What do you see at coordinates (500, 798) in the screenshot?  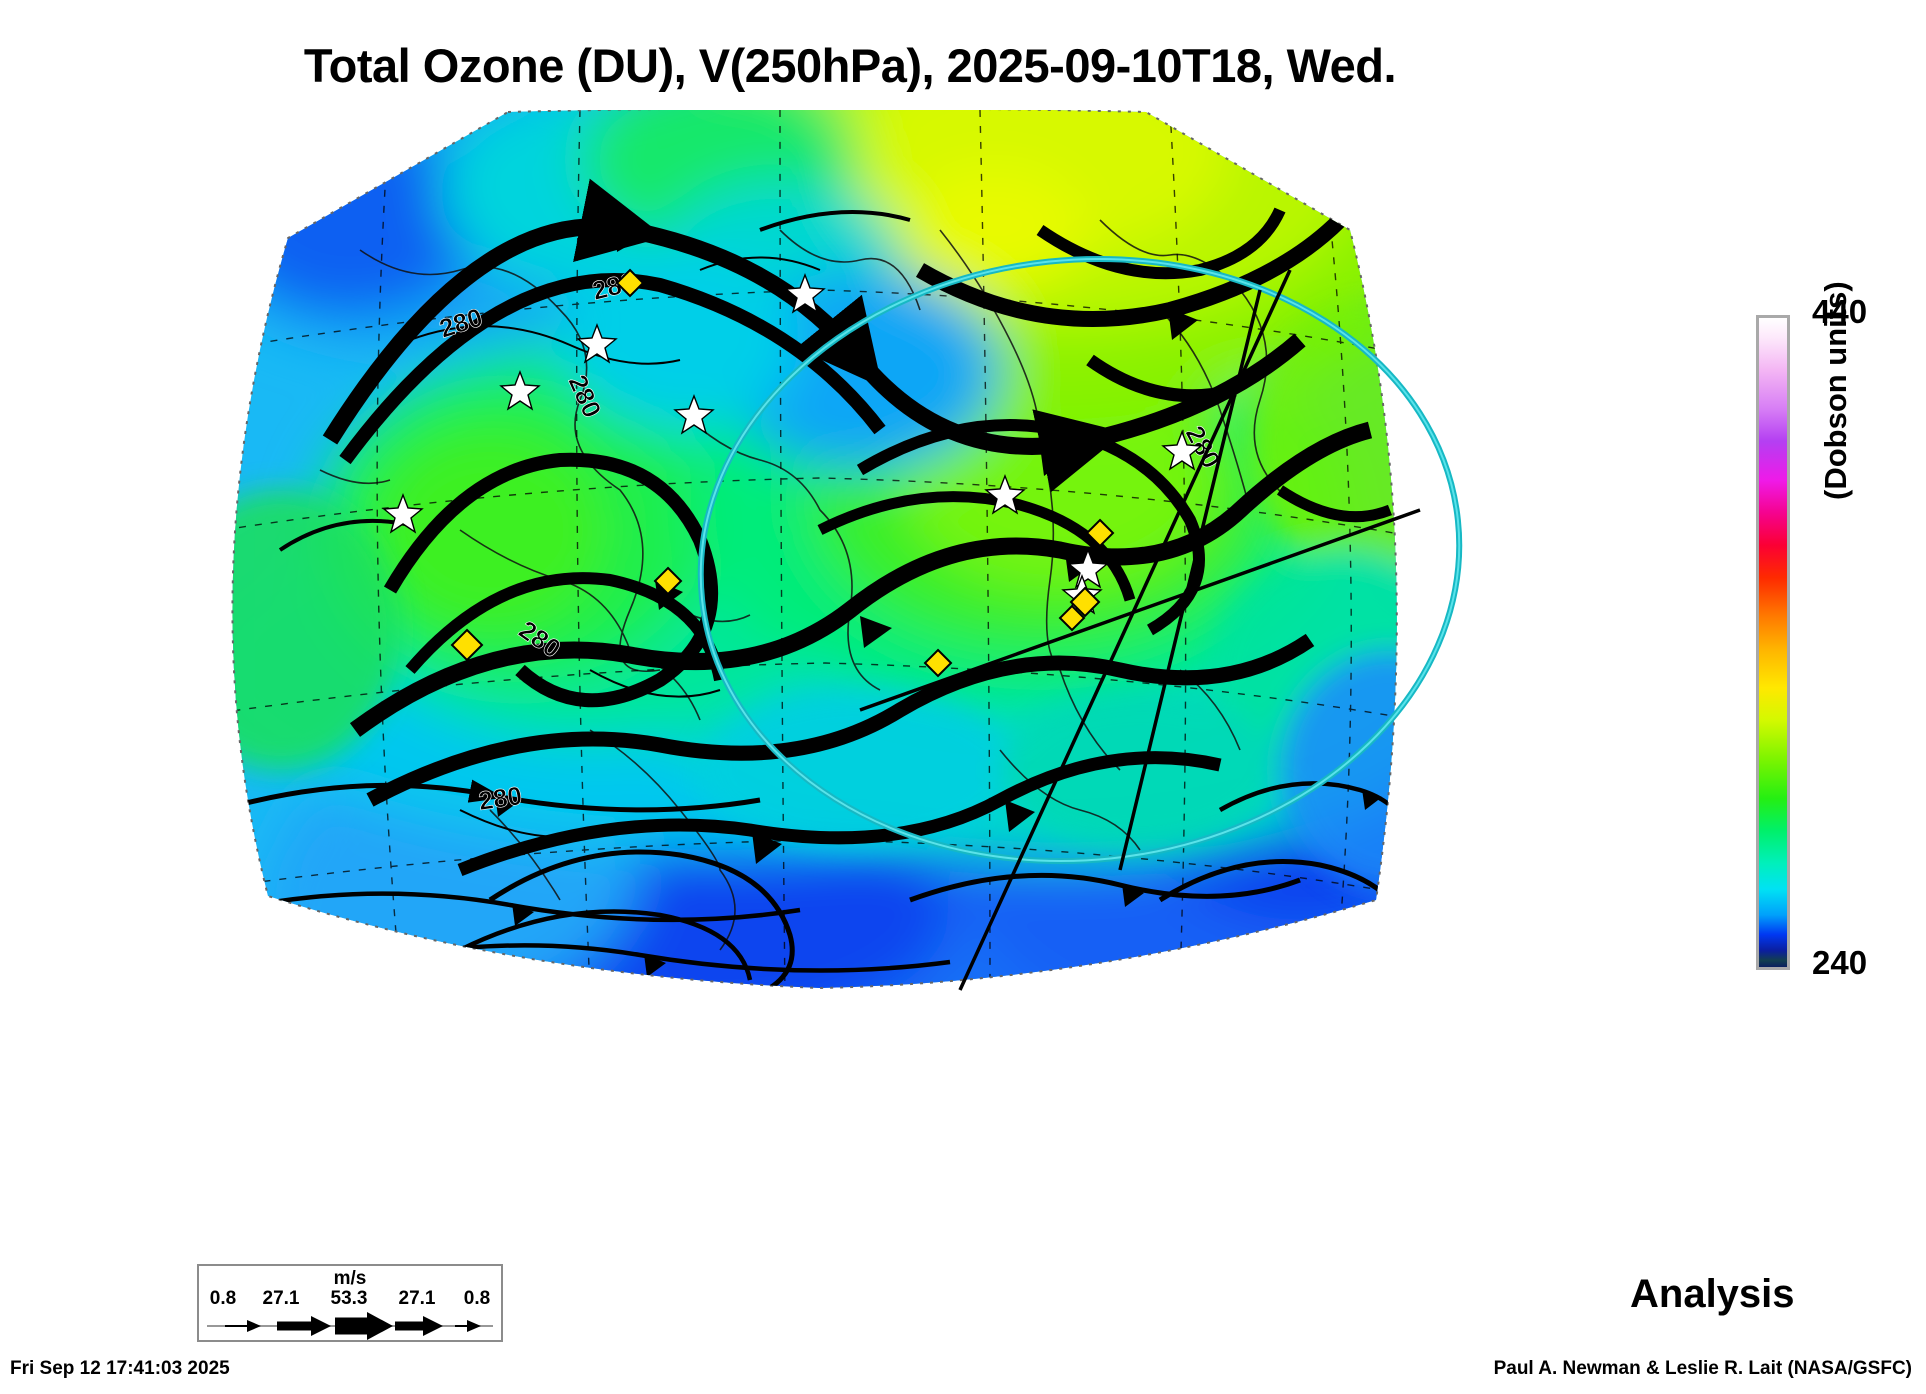 I see `contour-label: 280` at bounding box center [500, 798].